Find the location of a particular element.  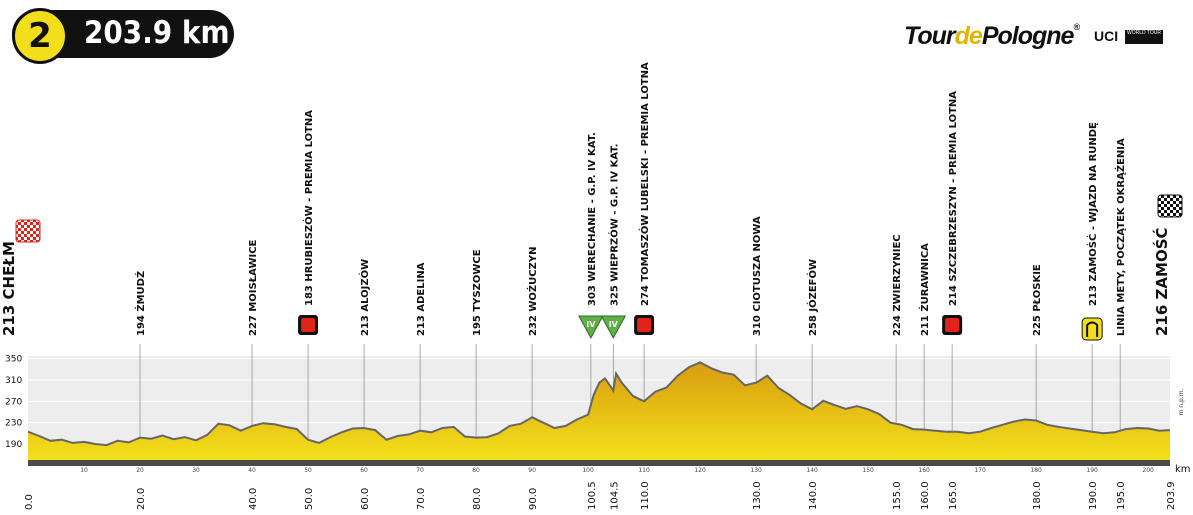

minor-tick-label: 40 is located at coordinates (252, 470).